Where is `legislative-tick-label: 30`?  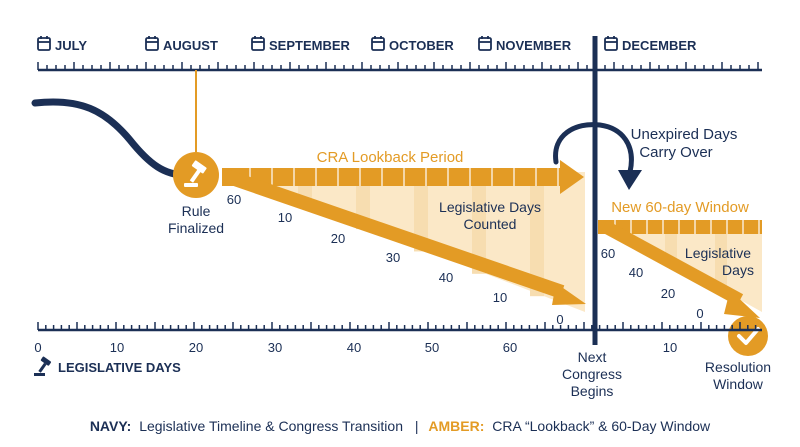 legislative-tick-label: 30 is located at coordinates (275, 347).